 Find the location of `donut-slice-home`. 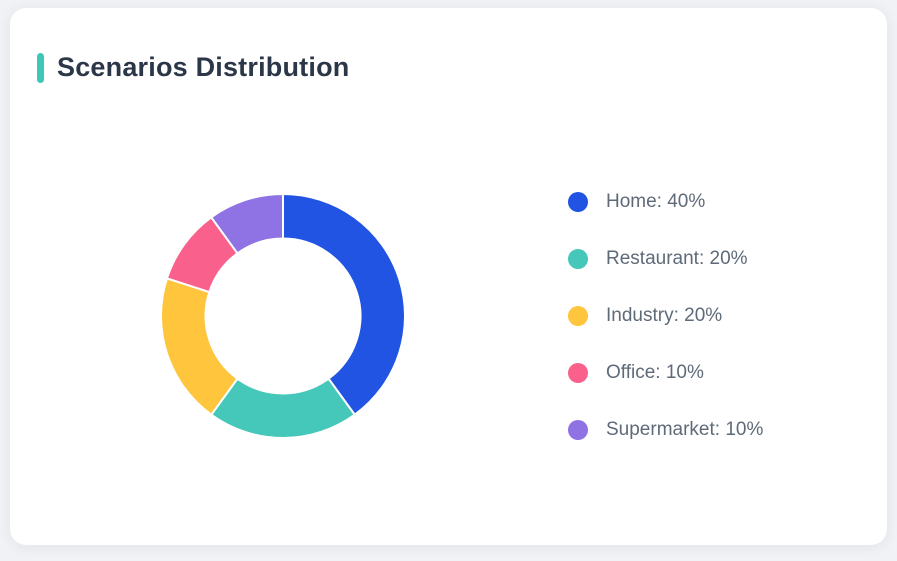

donut-slice-home is located at coordinates (344, 304).